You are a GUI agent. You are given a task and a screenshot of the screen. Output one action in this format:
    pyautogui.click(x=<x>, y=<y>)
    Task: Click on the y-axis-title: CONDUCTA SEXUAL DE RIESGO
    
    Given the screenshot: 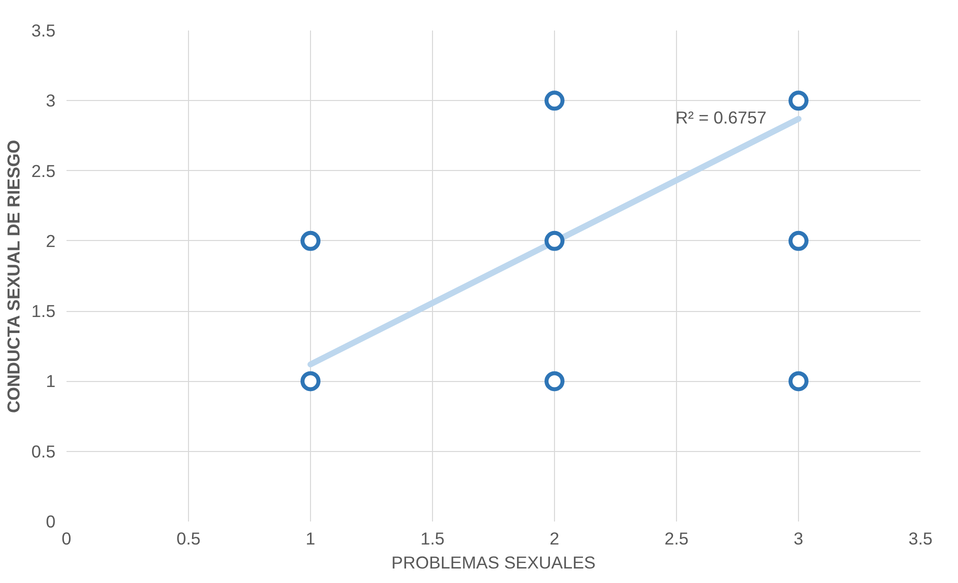 What is the action you would take?
    pyautogui.click(x=13, y=277)
    